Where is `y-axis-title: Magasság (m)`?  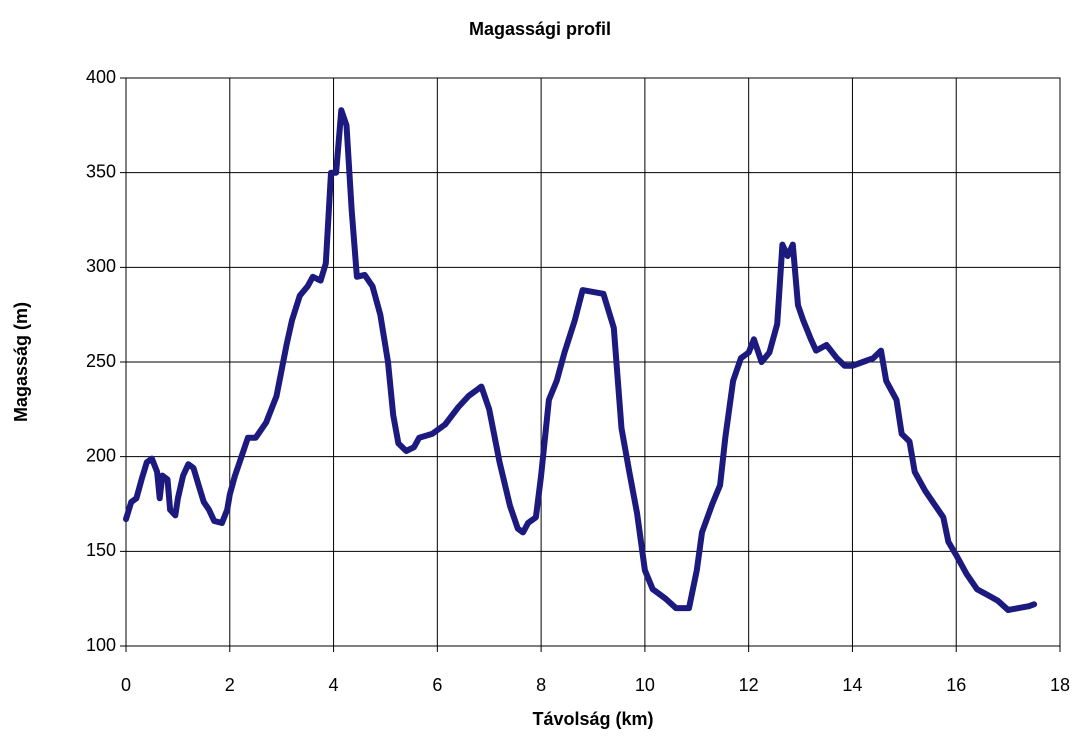
y-axis-title: Magasság (m) is located at coordinates (21, 362).